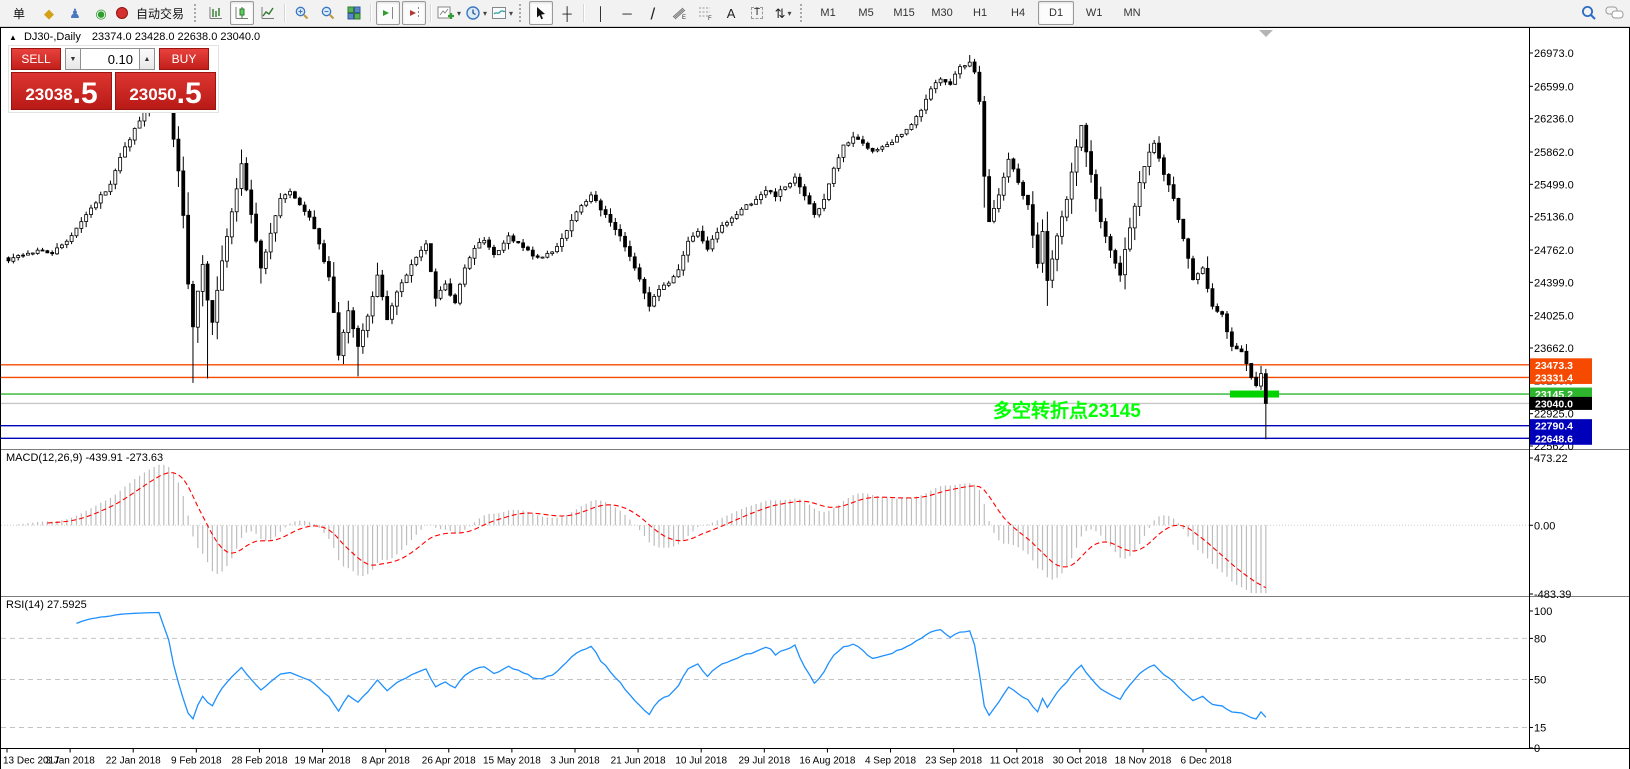  I want to click on text-label-icon: T, so click(757, 13).